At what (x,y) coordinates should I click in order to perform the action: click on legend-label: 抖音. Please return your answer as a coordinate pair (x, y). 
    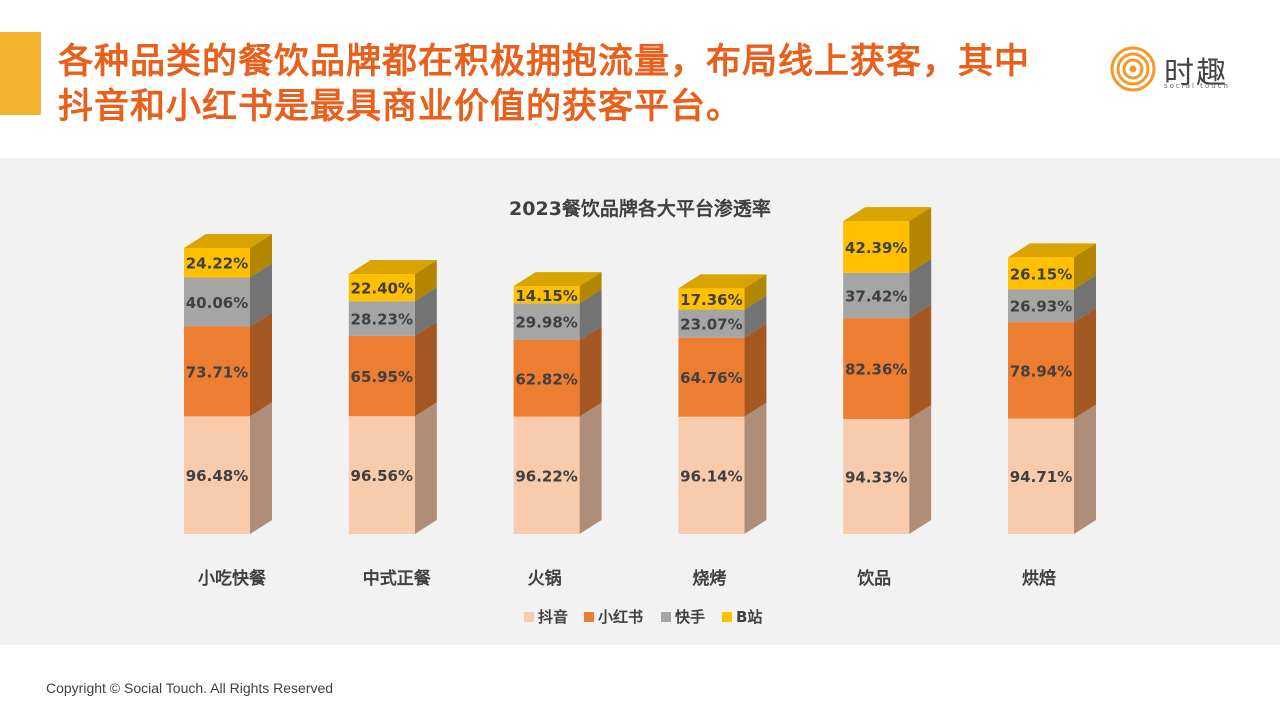
    Looking at the image, I should click on (553, 617).